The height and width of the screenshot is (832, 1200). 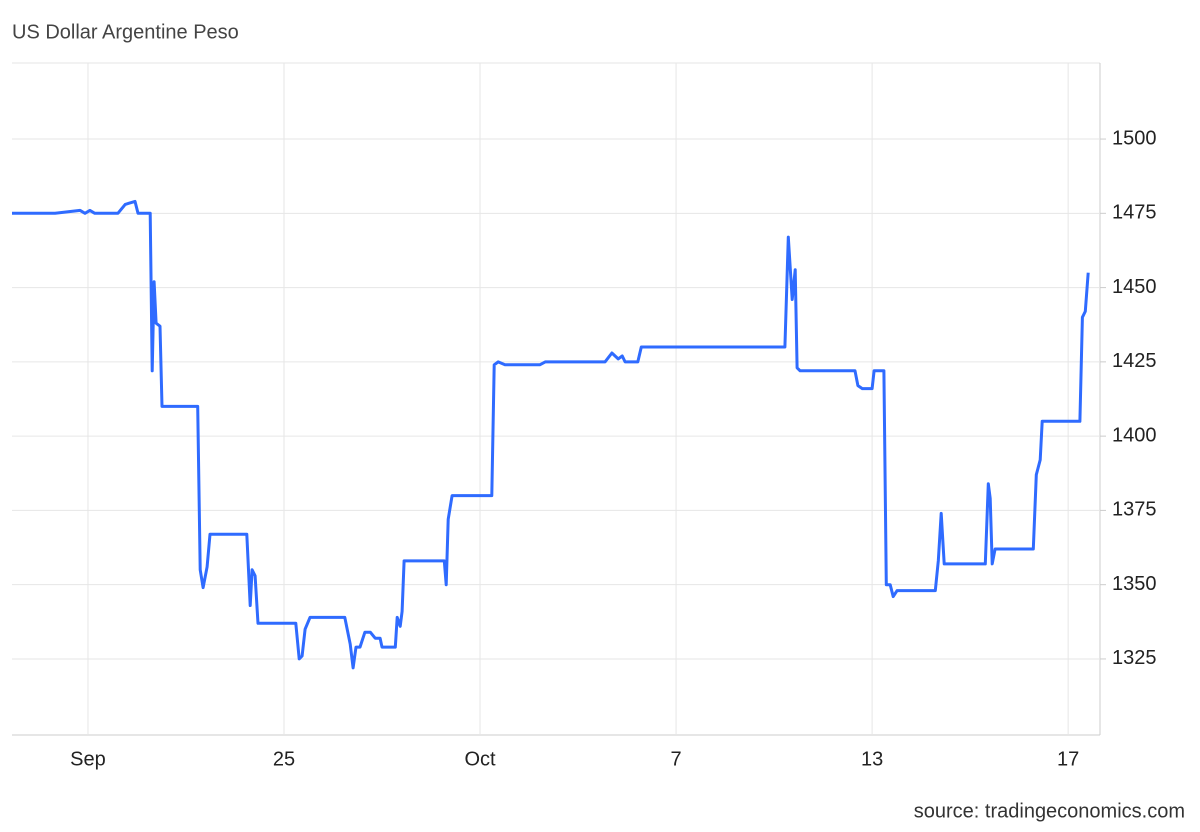 I want to click on x-tick-label: 25, so click(x=284, y=759).